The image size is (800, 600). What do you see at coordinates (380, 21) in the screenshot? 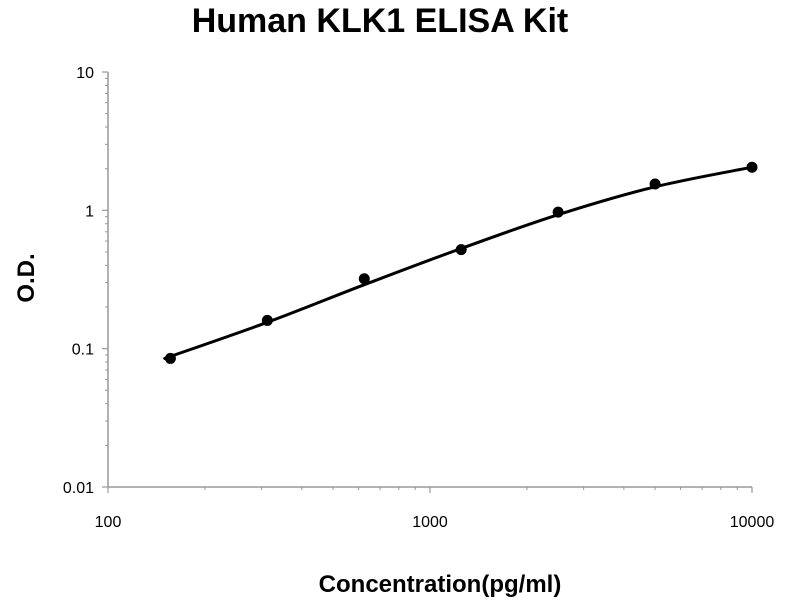
I see `chart-title: Human KLK1 ELISA Kit` at bounding box center [380, 21].